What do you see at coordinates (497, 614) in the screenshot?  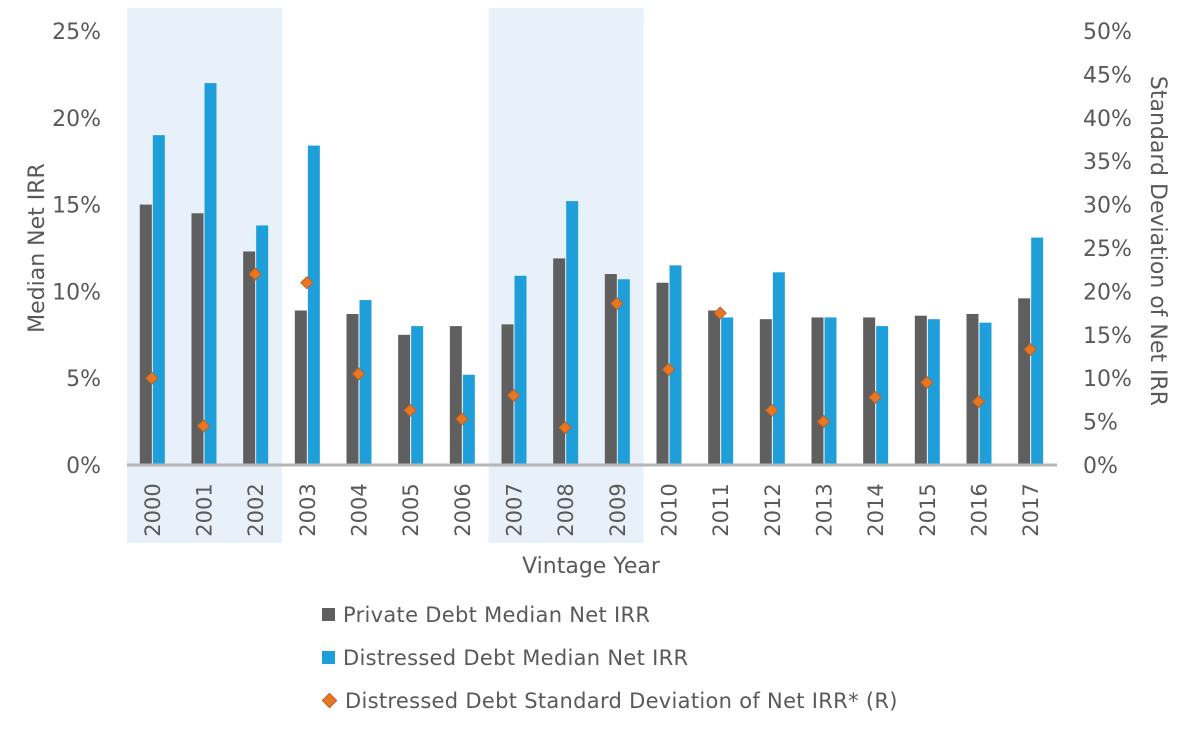 I see `legend-label-private-debt: Private Debt Median Net IRR` at bounding box center [497, 614].